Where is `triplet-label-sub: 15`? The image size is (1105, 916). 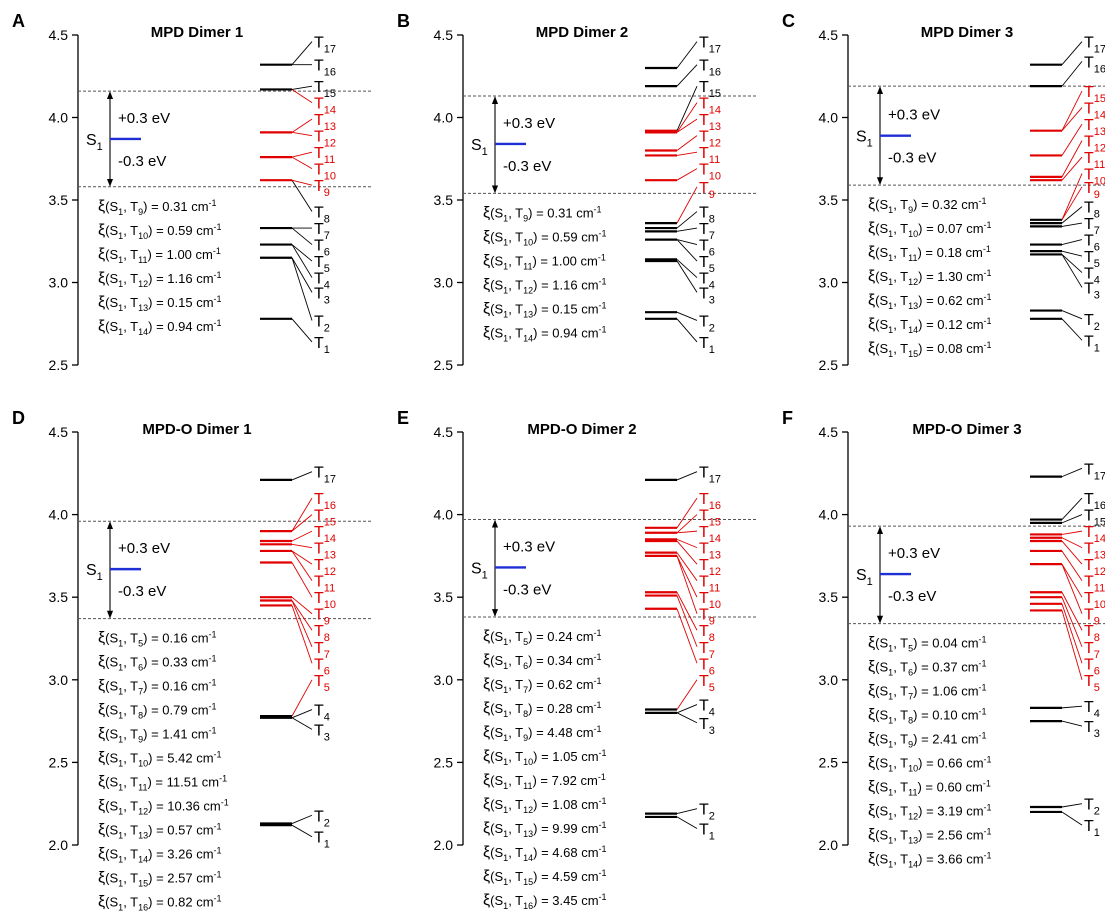
triplet-label-sub: 15 is located at coordinates (715, 94).